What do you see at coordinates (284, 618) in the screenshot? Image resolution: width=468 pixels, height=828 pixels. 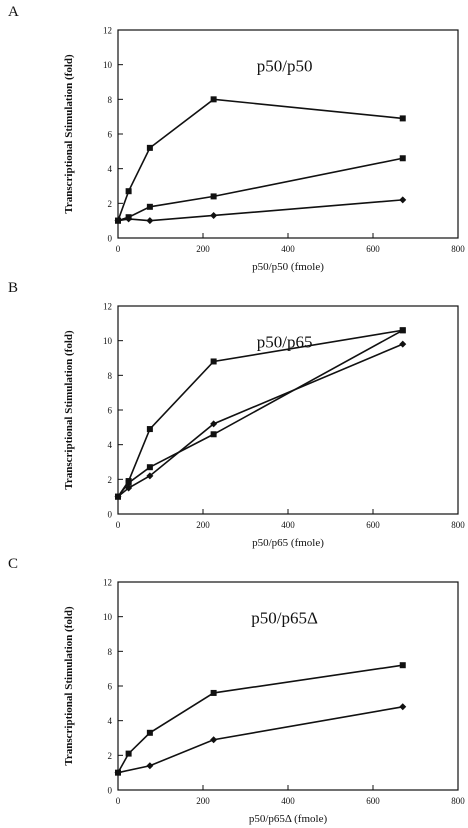 I see `inset-title: p50/p65Δ` at bounding box center [284, 618].